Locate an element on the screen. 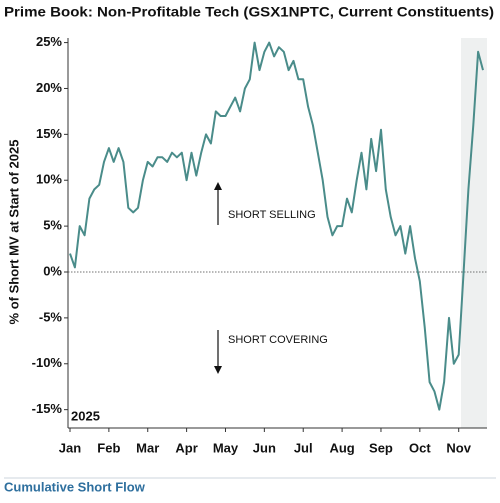 The image size is (500, 503). y-tick-label: 20% is located at coordinates (49, 87).